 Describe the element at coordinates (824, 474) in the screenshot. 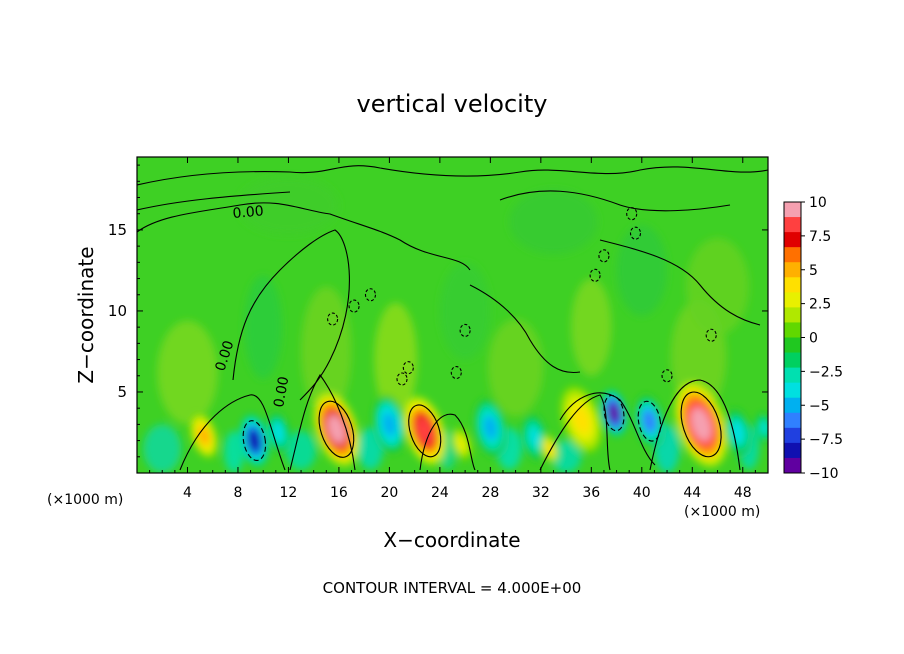

I see `colorbar-tick-label: −10` at that location.